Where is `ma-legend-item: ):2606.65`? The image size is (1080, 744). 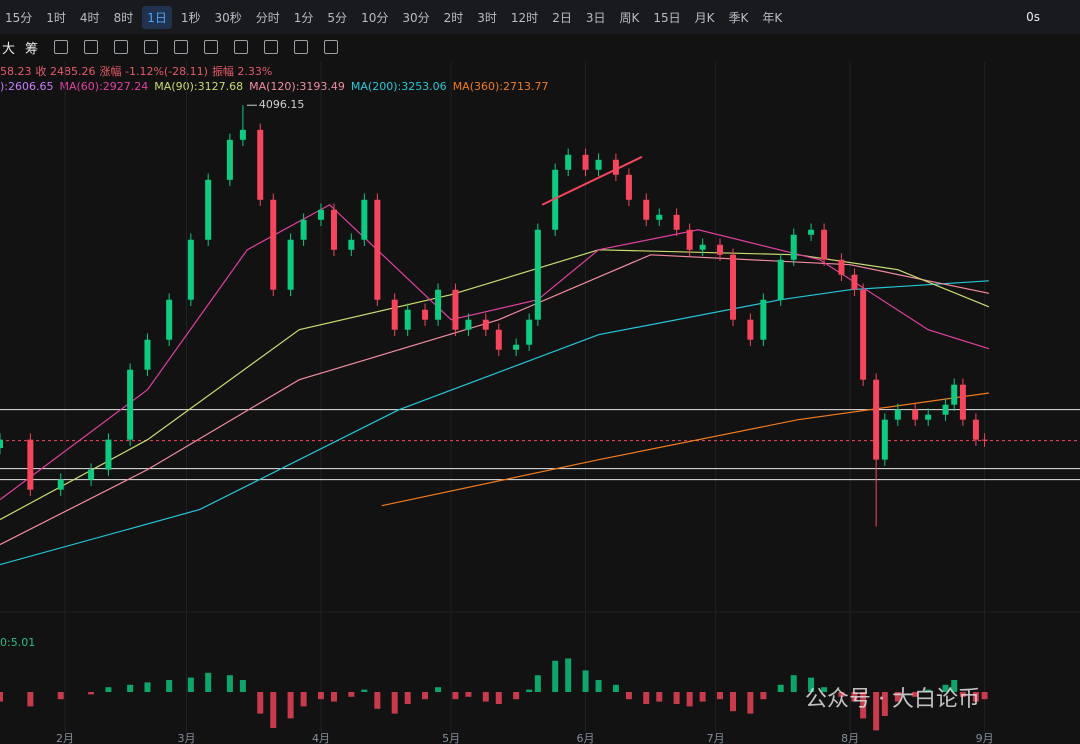
ma-legend-item: ):2606.65 is located at coordinates (27, 86).